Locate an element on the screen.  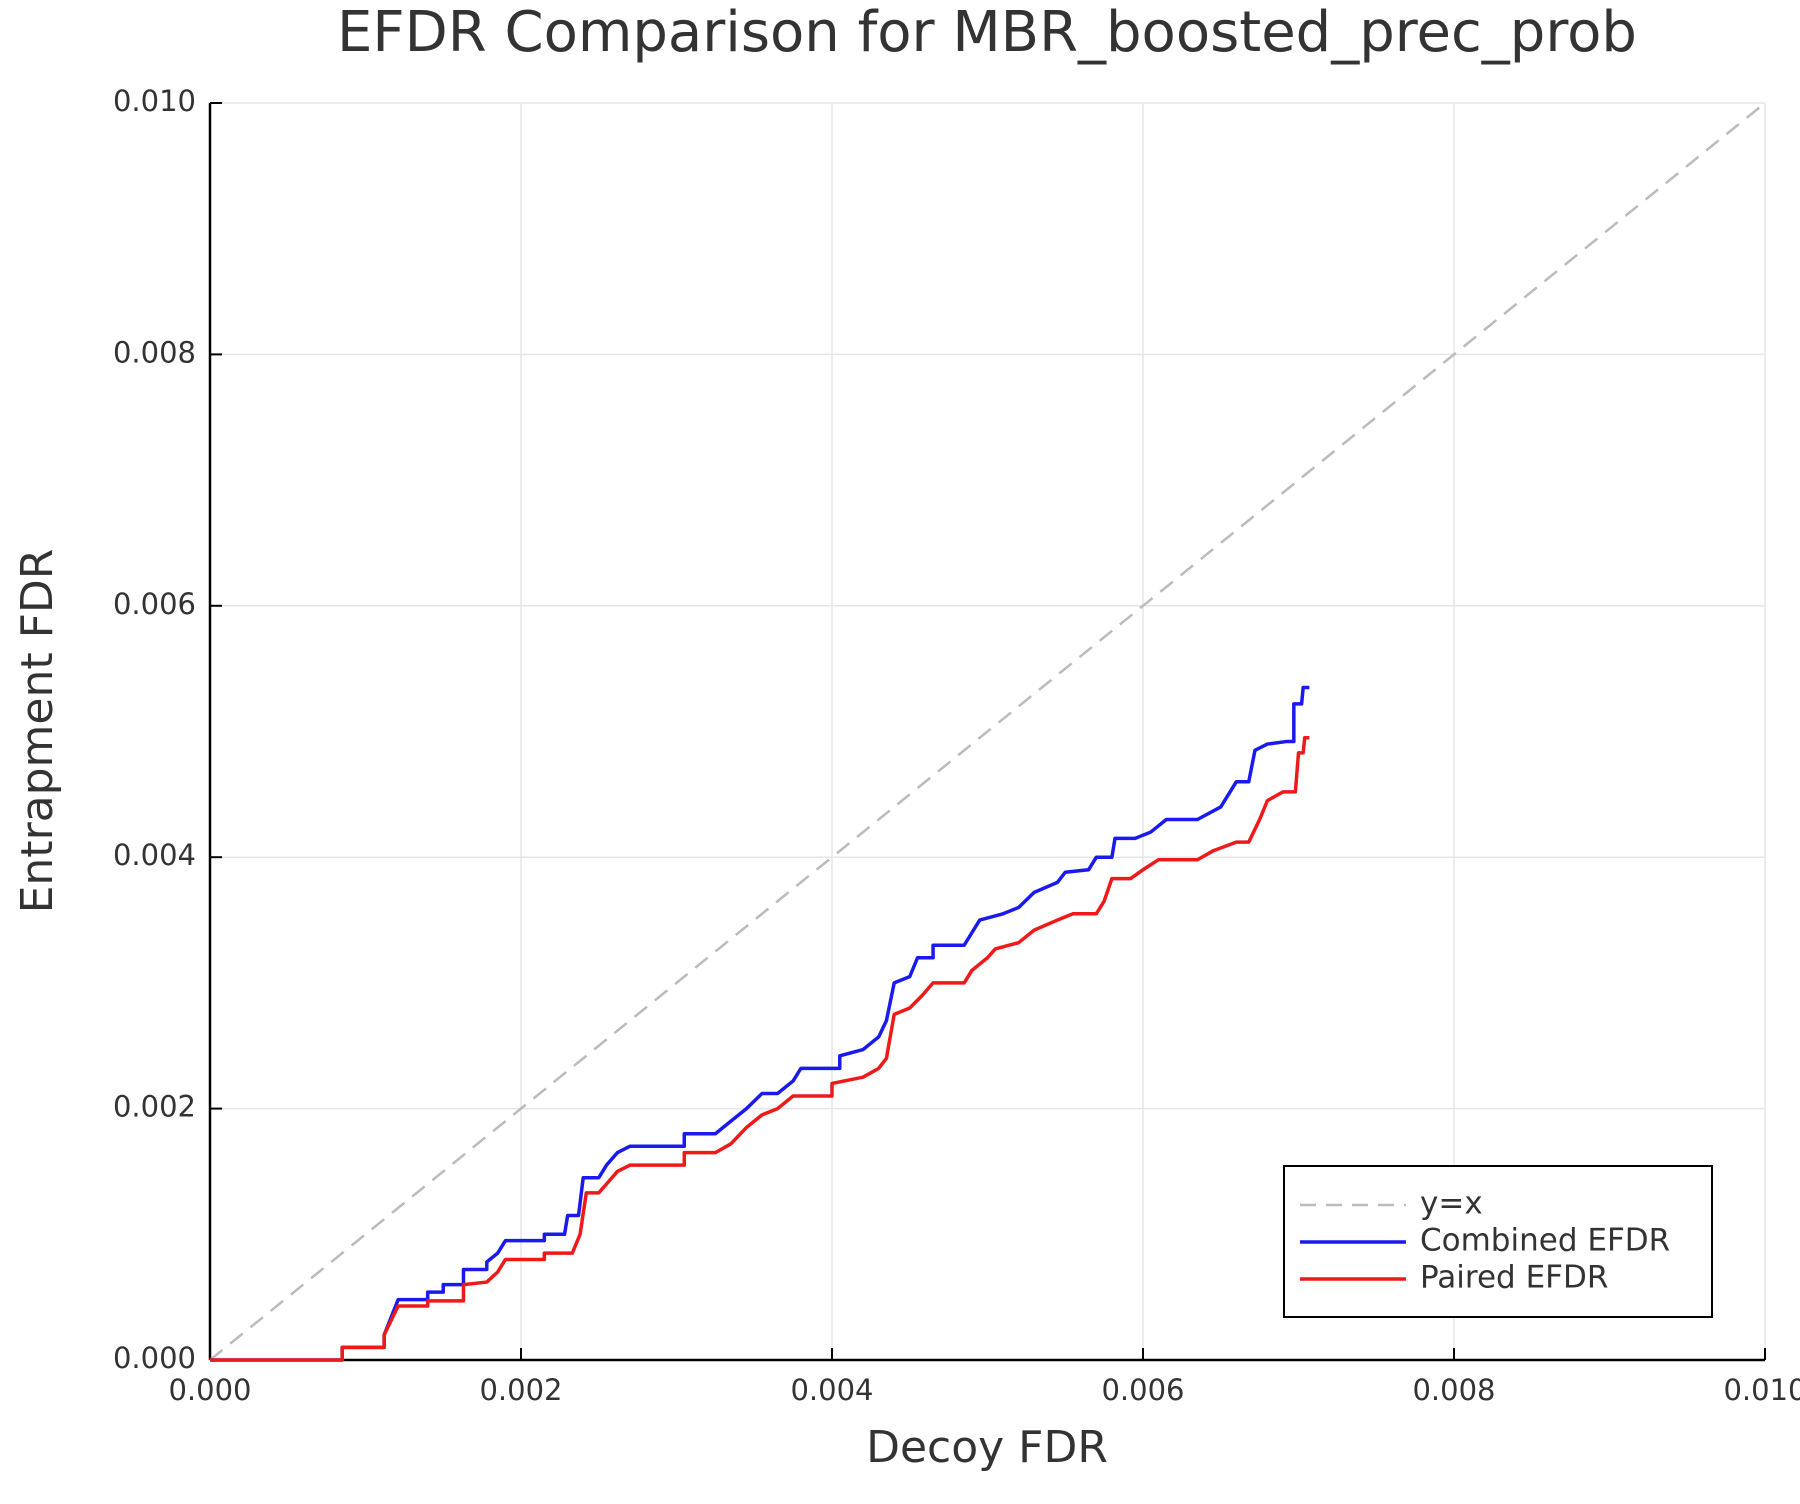
legend-label: Combined EFDR is located at coordinates (1545, 1241).